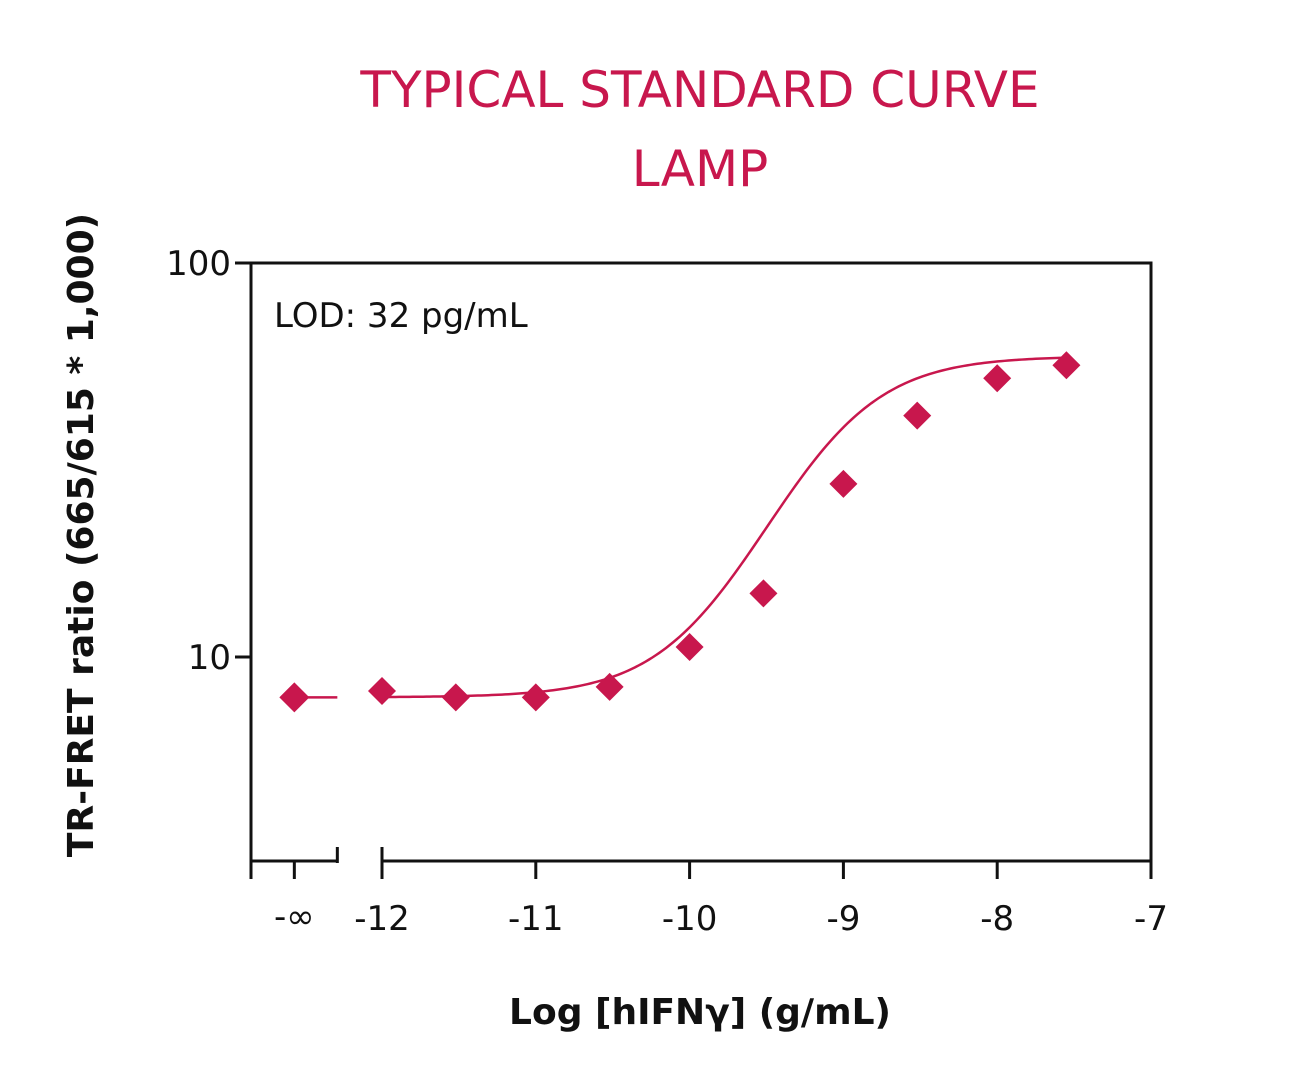  I want to click on x-axis-label: Log [hIFNγ] (g/mL), so click(700, 1012).